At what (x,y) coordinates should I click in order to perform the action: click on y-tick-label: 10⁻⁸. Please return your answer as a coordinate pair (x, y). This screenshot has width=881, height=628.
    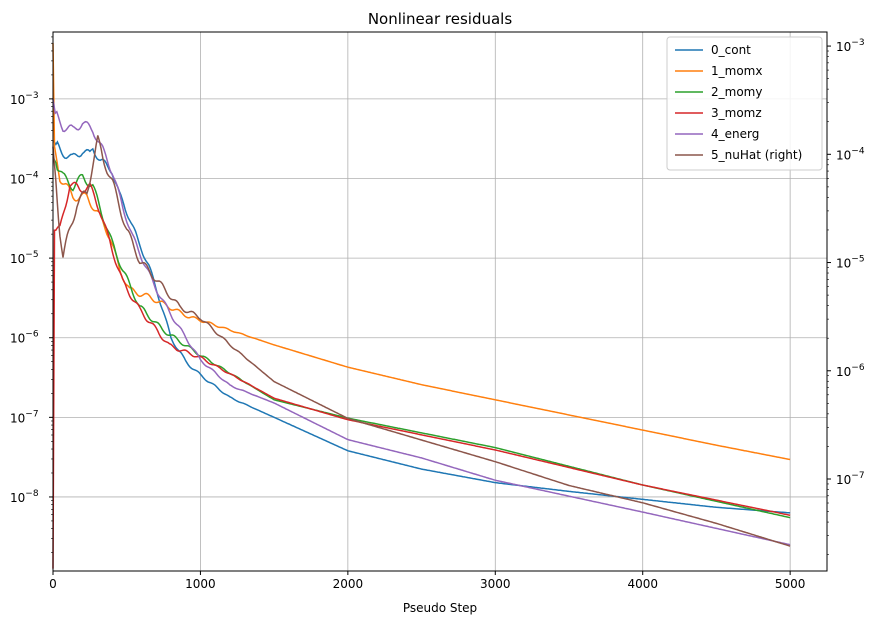
    Looking at the image, I should click on (24, 497).